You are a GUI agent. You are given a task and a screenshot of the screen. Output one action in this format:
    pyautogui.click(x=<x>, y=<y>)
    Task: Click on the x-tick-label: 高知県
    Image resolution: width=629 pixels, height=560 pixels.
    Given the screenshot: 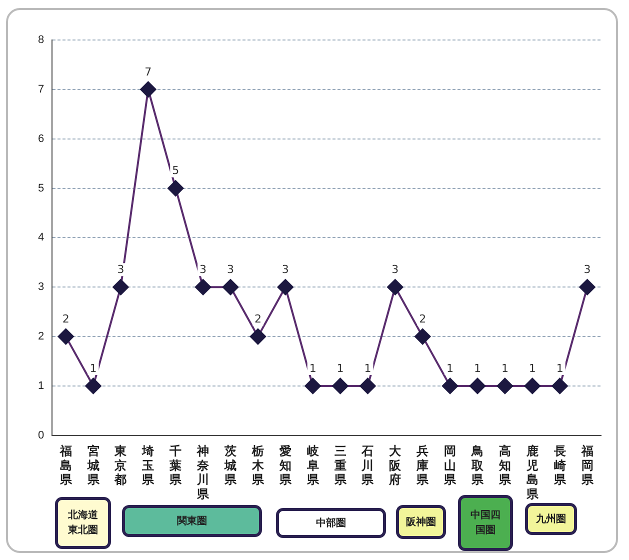 What is the action you would take?
    pyautogui.click(x=505, y=465)
    